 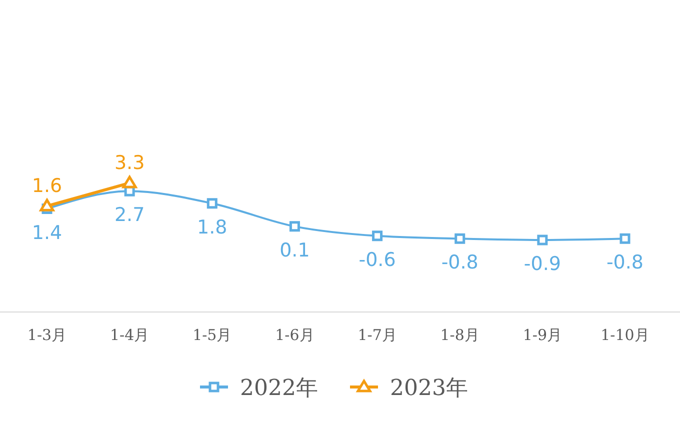 I want to click on x-tick-label: 1-7月, so click(x=377, y=335).